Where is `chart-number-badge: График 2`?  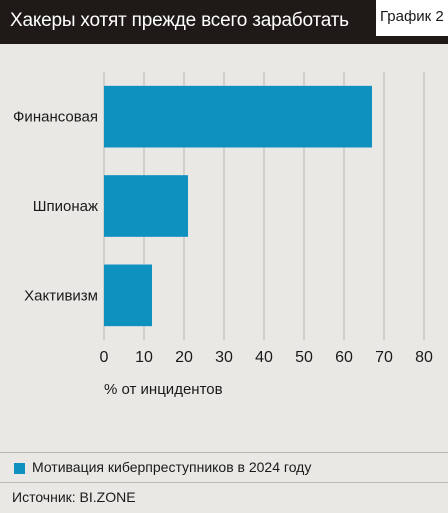
chart-number-badge: График 2 is located at coordinates (412, 18).